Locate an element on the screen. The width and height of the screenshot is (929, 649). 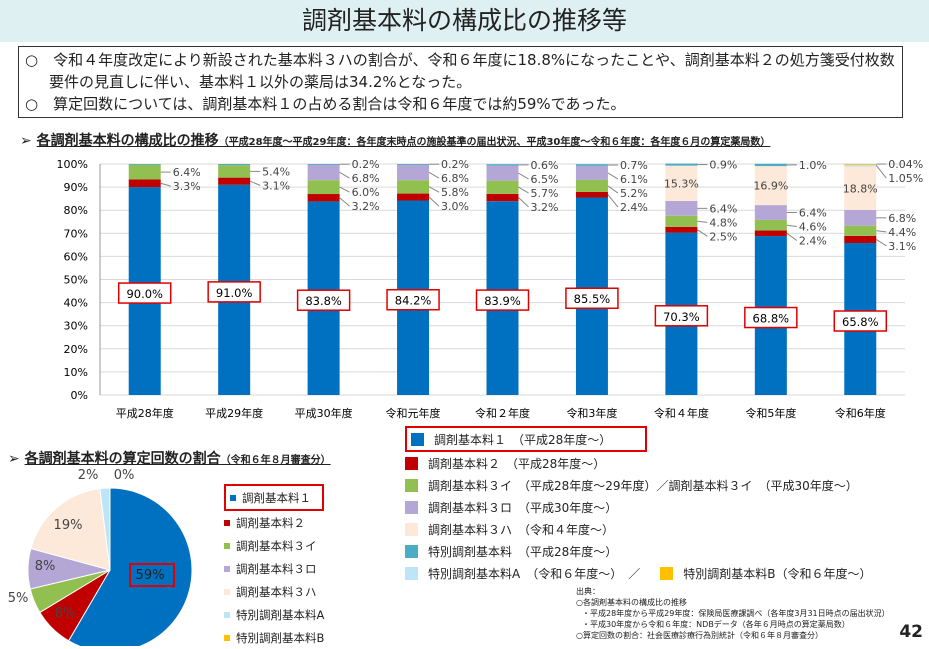
legend-item: 調剤基本料１ （平成28年度～） is located at coordinates (526, 439).